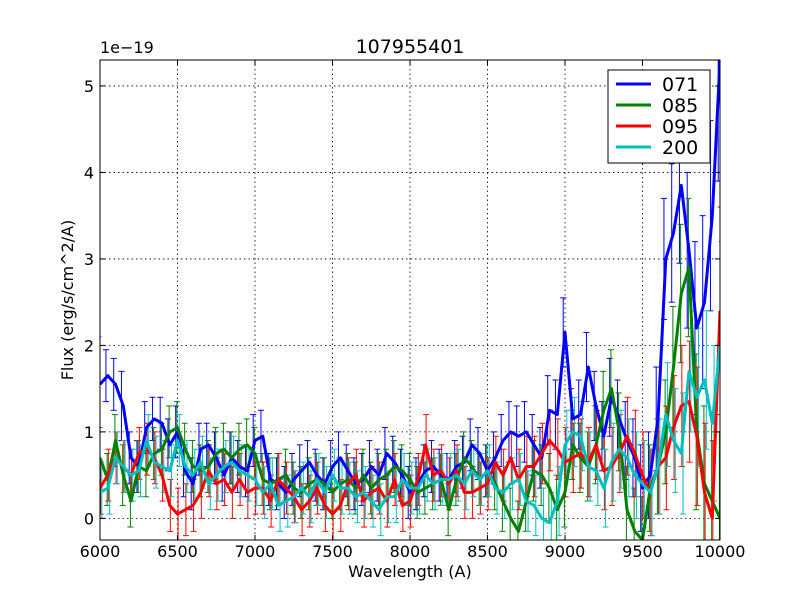 This screenshot has height=600, width=800. I want to click on x-tick-label: 8000, so click(410, 551).